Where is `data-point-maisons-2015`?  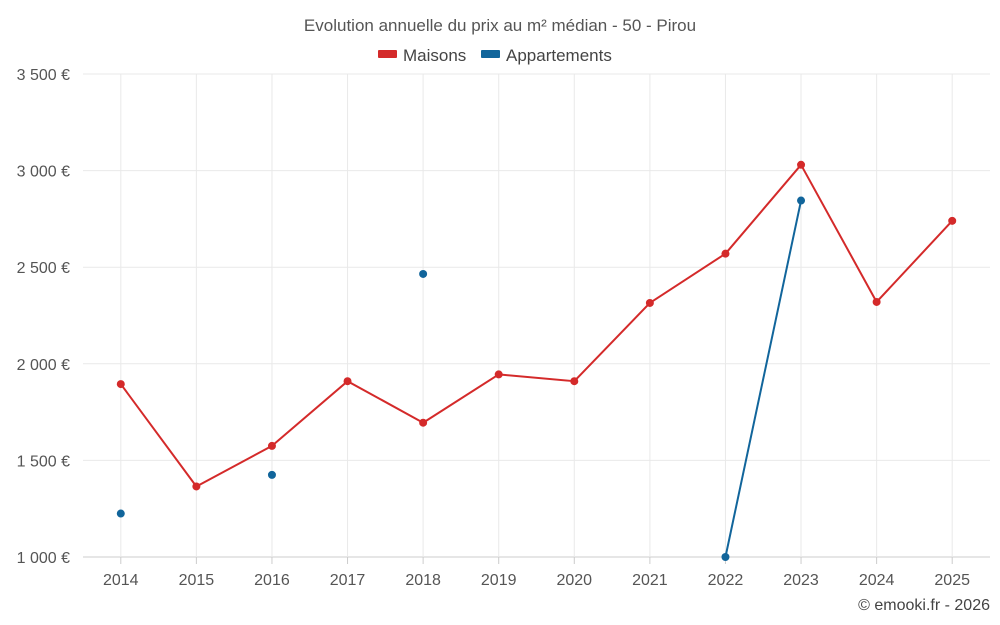
data-point-maisons-2015 is located at coordinates (196, 486).